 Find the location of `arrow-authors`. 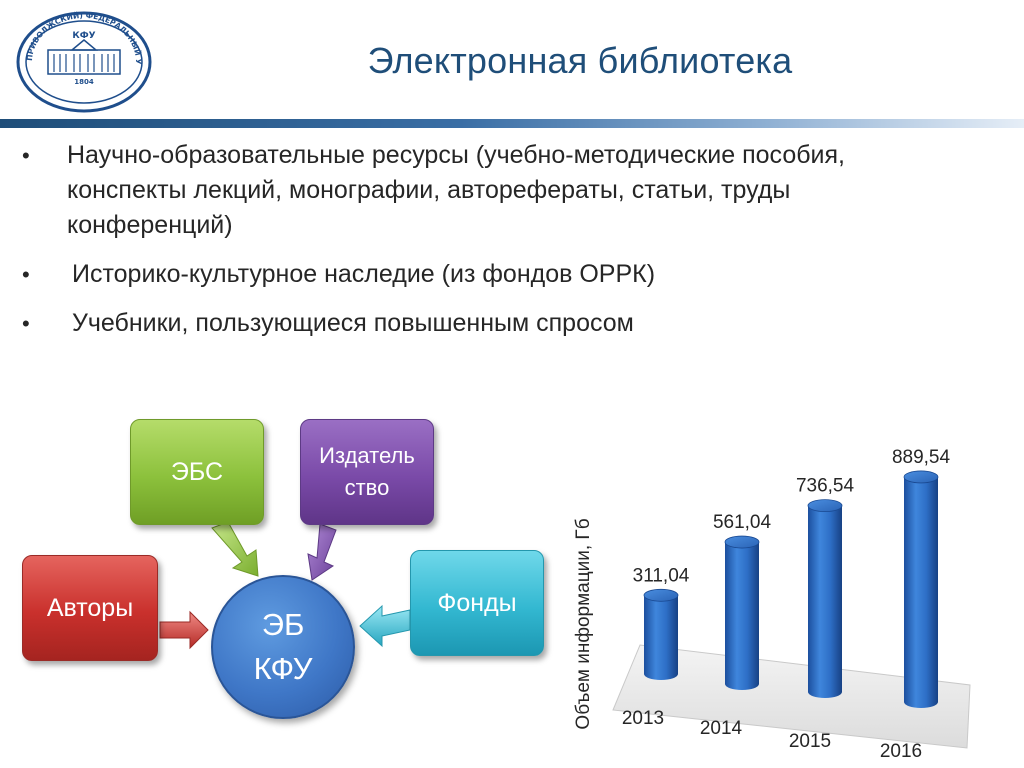

arrow-authors is located at coordinates (184, 630).